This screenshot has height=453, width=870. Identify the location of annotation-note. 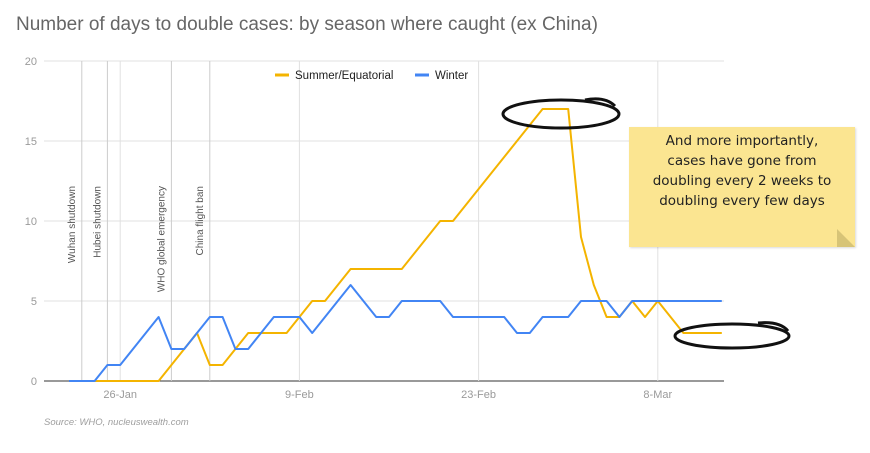
(742, 187).